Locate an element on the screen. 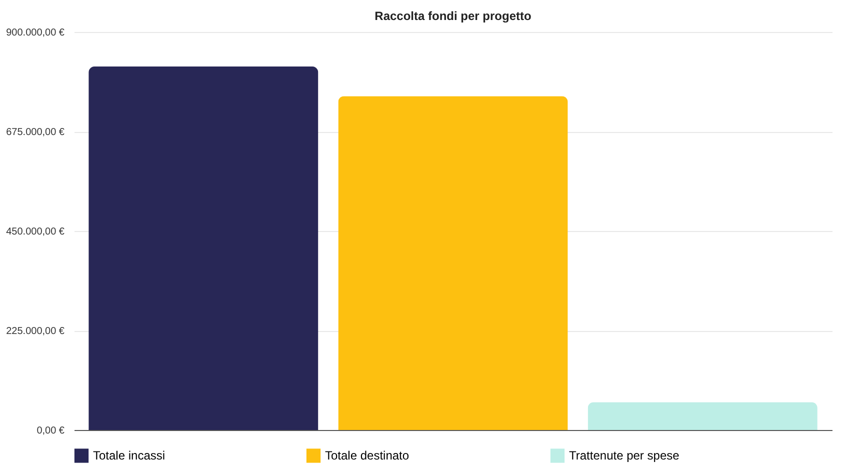 The image size is (842, 468). y-tick-label: 0,00 € is located at coordinates (50, 431).